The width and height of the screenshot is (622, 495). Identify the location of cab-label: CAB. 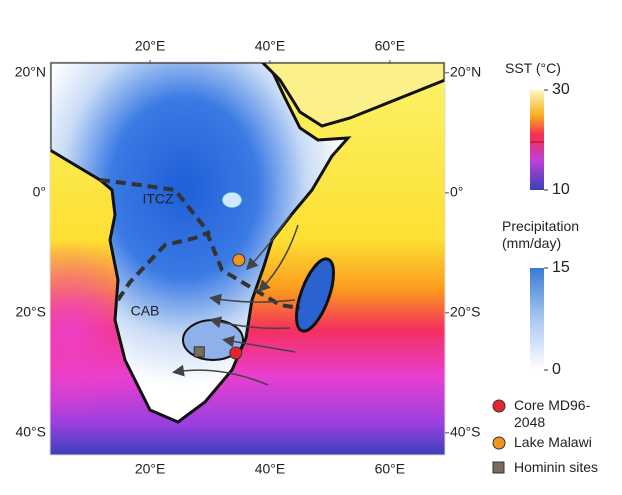
(145, 311).